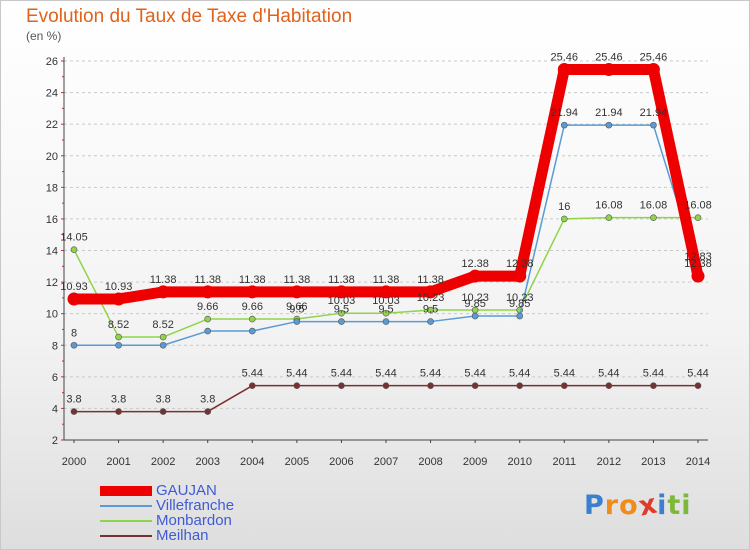  Describe the element at coordinates (74, 238) in the screenshot. I see `data-label: 14.05` at that location.